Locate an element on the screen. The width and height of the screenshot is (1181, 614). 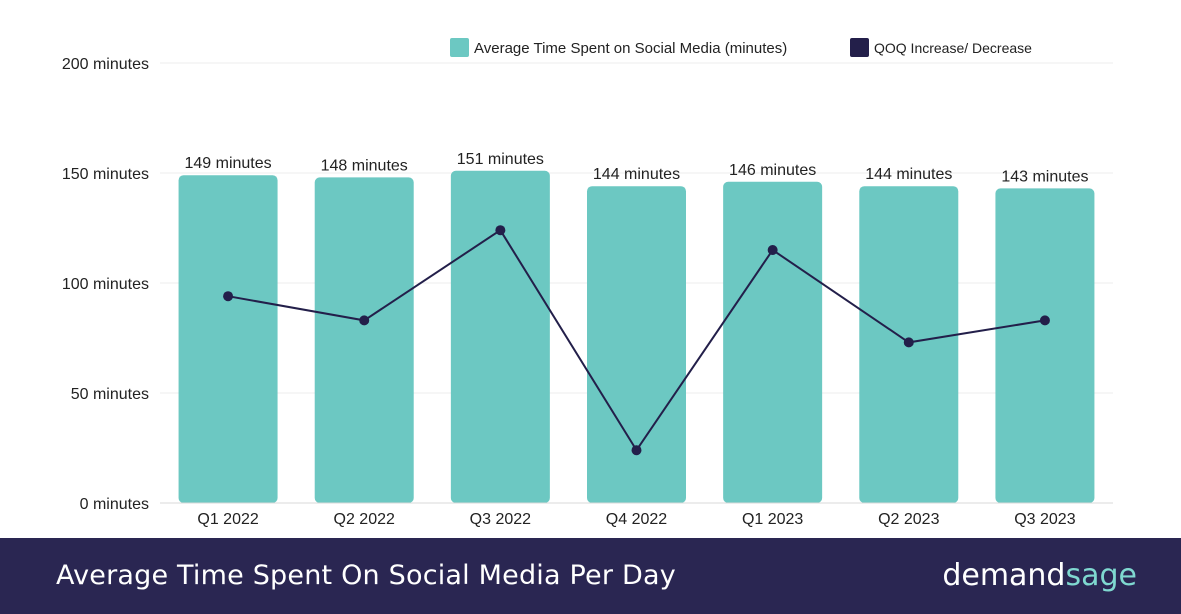
logo-part-demand: demand is located at coordinates (1004, 575).